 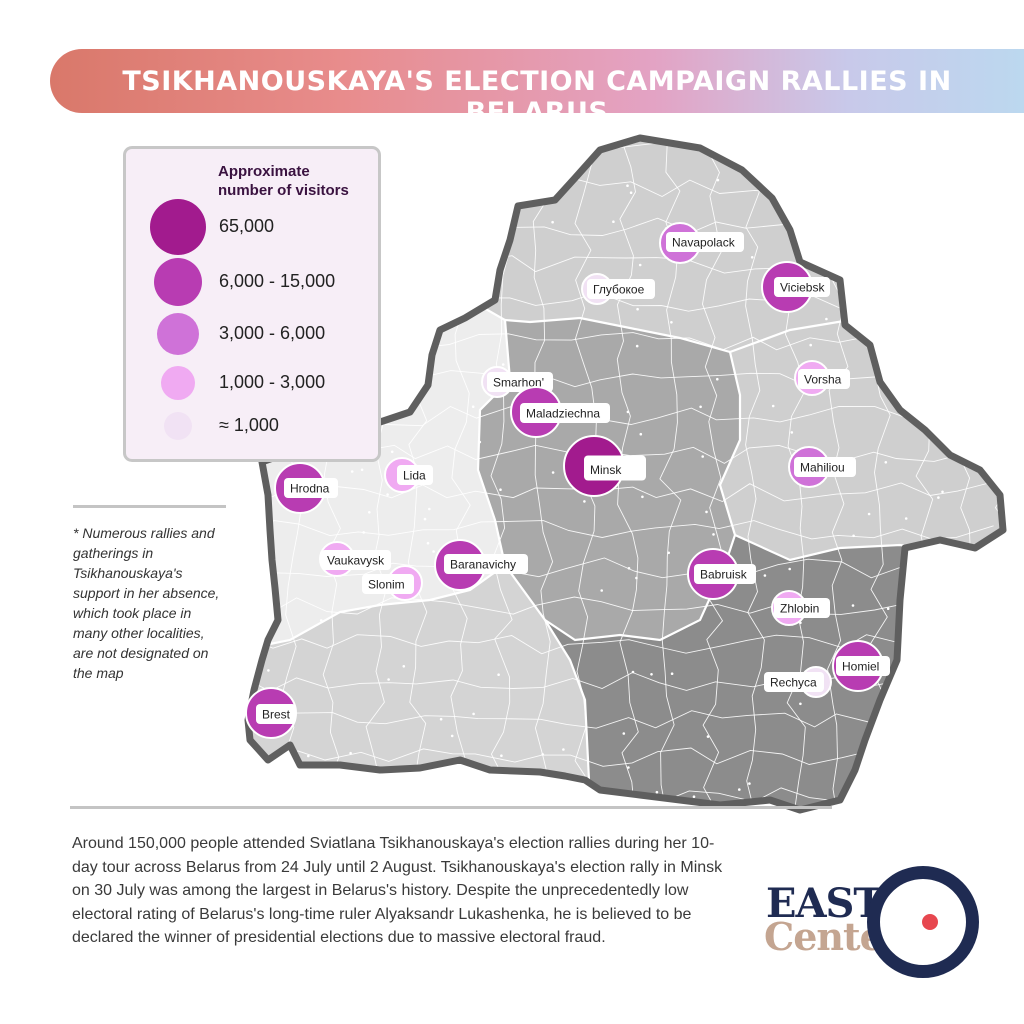 I want to click on city-label: Lida, so click(x=414, y=475).